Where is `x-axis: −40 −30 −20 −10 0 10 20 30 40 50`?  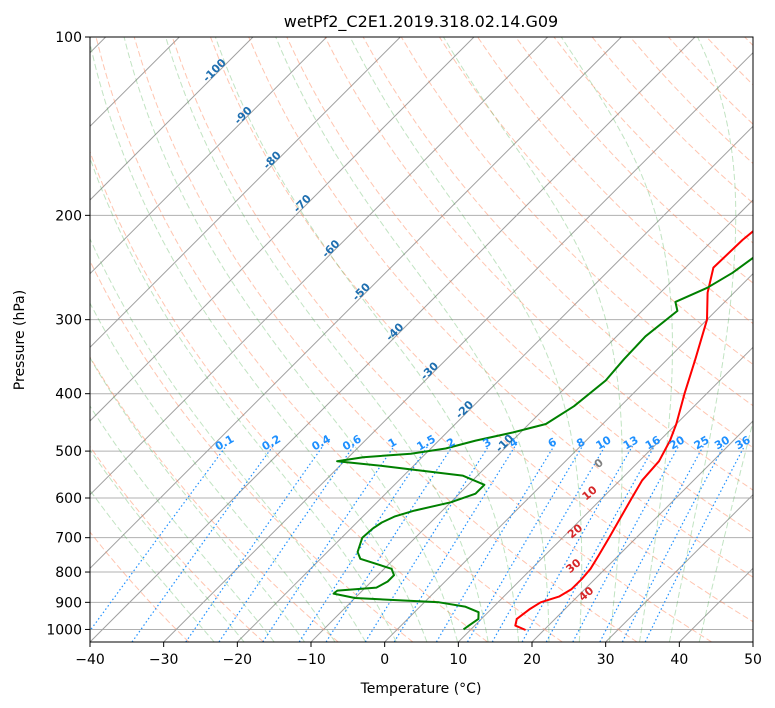 x-axis: −40 −30 −20 −10 0 10 20 30 40 50 is located at coordinates (418, 655).